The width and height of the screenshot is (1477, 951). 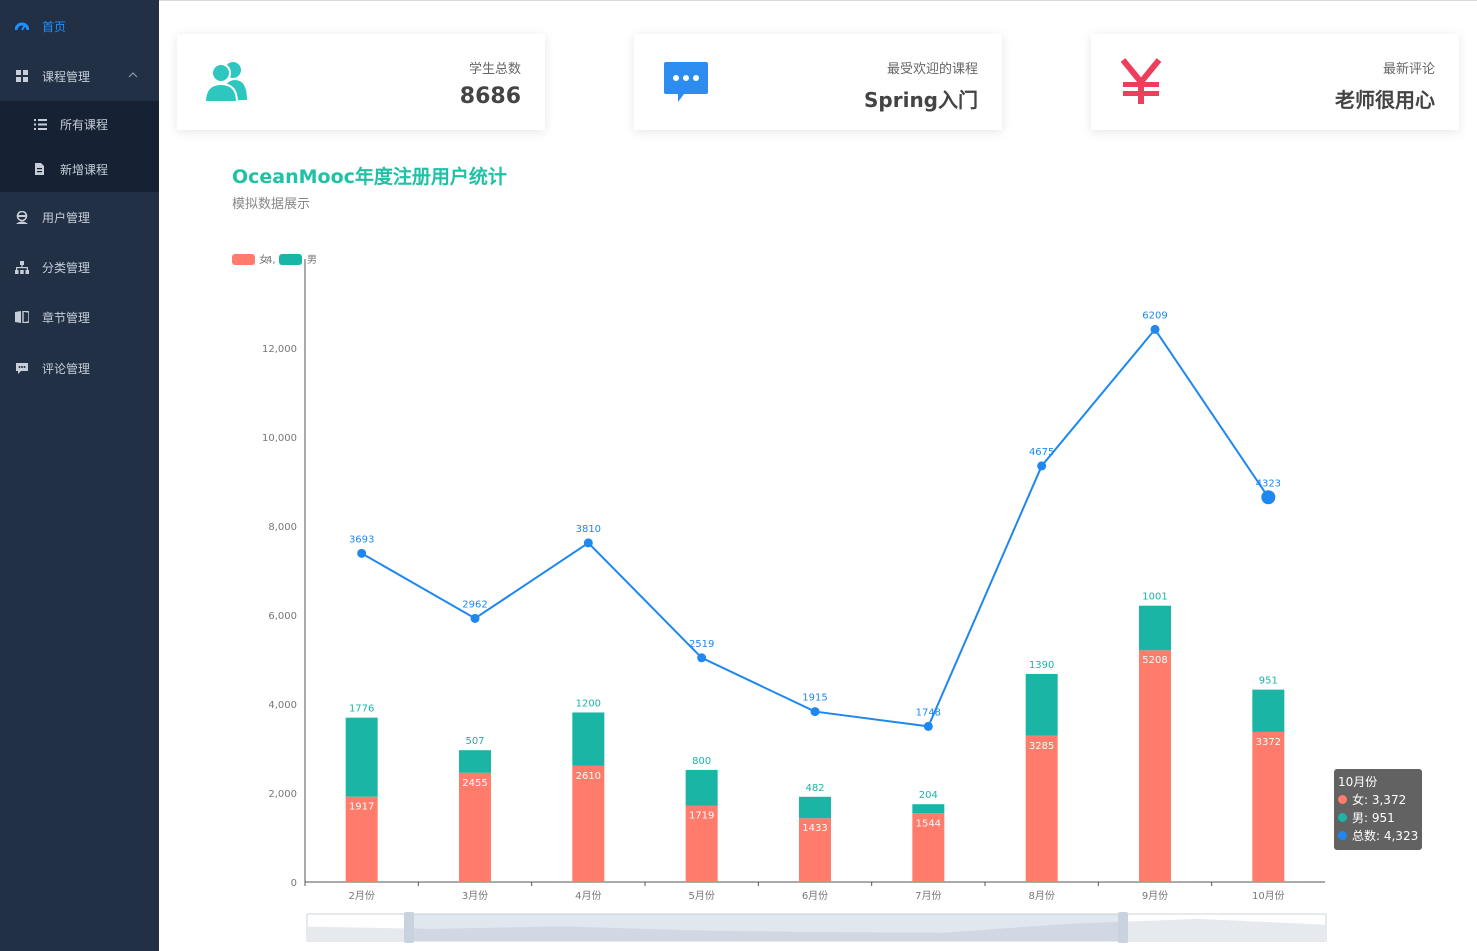 What do you see at coordinates (1366, 817) in the screenshot?
I see `tooltip-row-male: 男: 951` at bounding box center [1366, 817].